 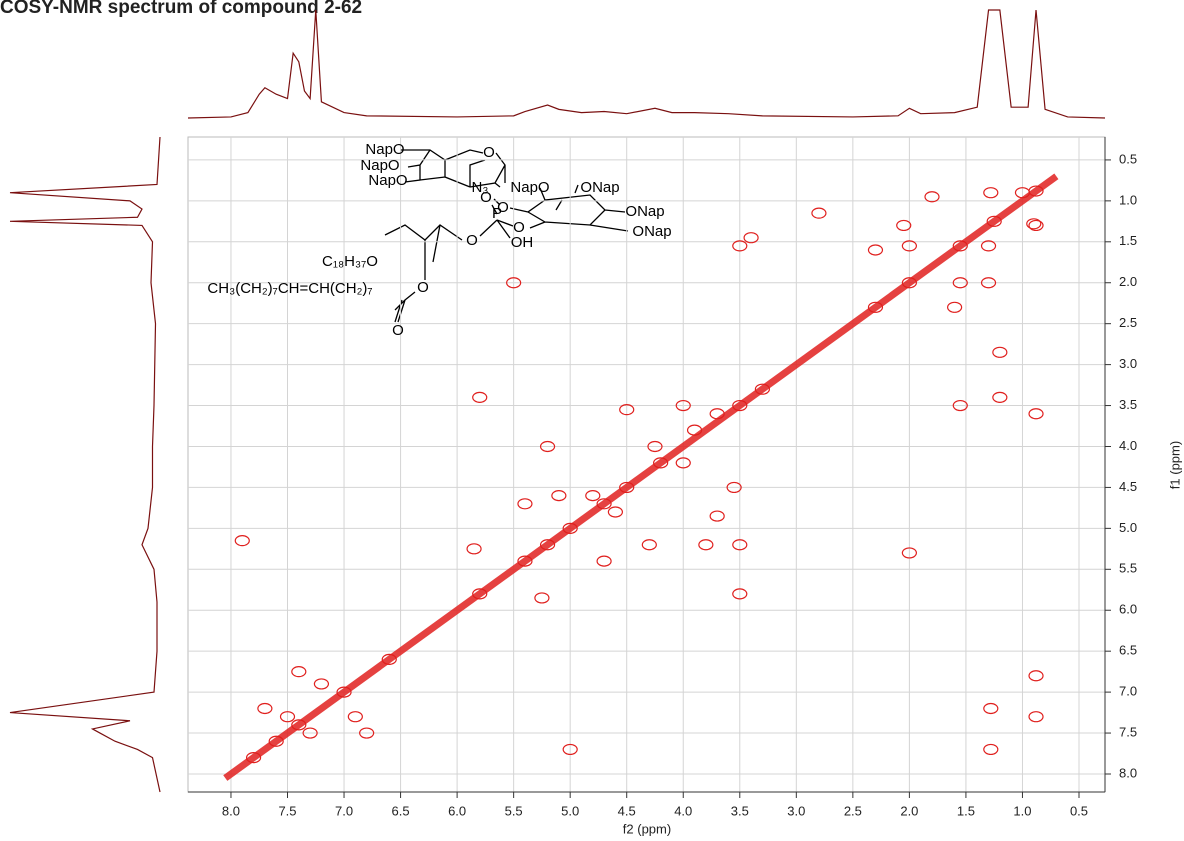 I want to click on x-tick-label: 6.5, so click(x=401, y=810).